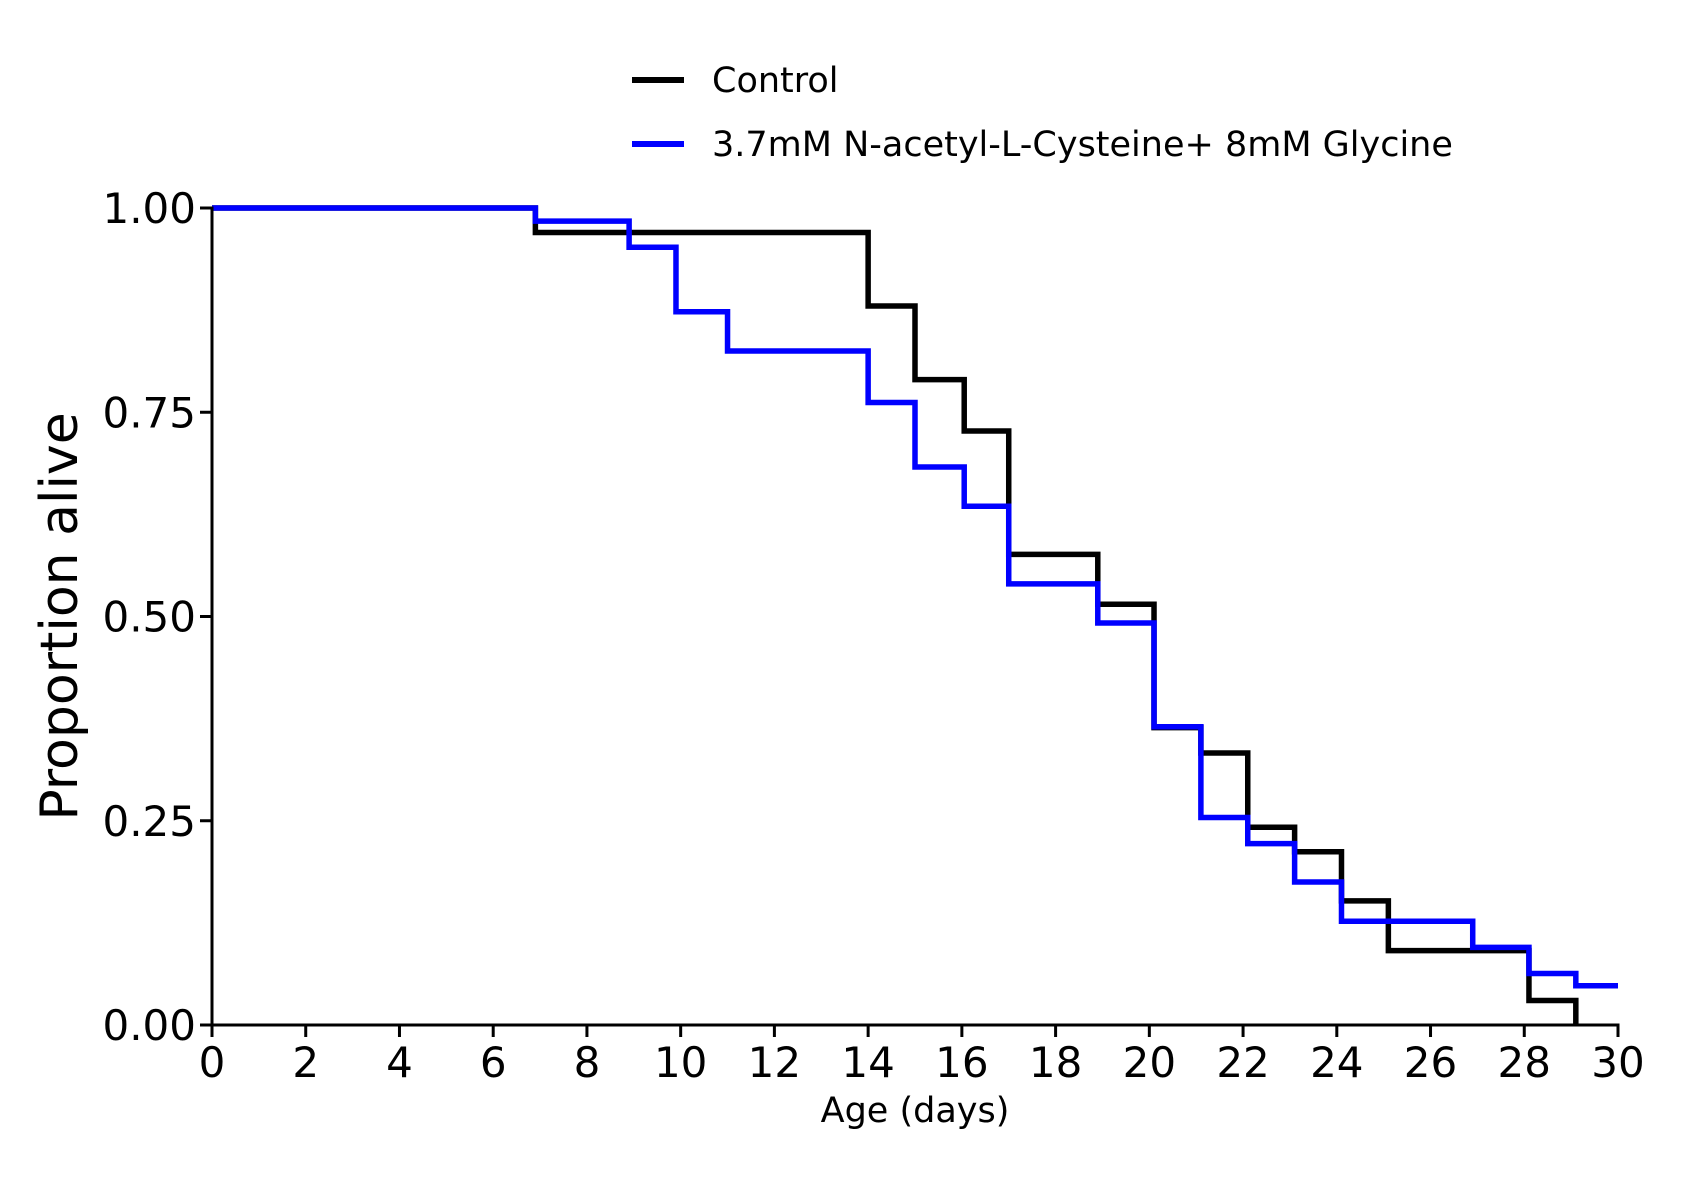  What do you see at coordinates (1082, 145) in the screenshot?
I see `legend-label-1: 3.7mM N-acetyl-L-Cysteine+ 8mM Glycine` at bounding box center [1082, 145].